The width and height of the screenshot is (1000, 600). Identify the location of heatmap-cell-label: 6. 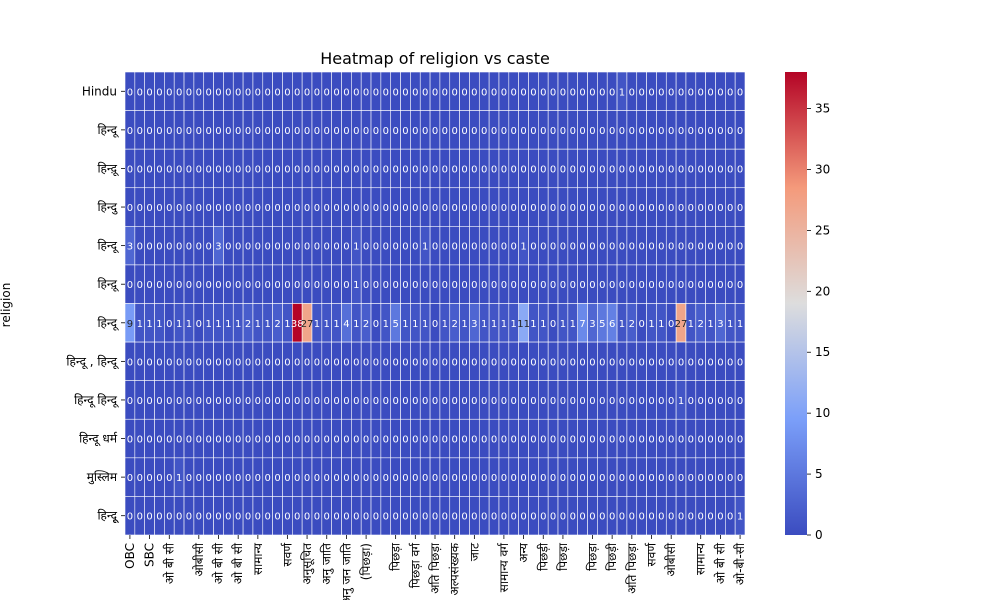
(612, 324).